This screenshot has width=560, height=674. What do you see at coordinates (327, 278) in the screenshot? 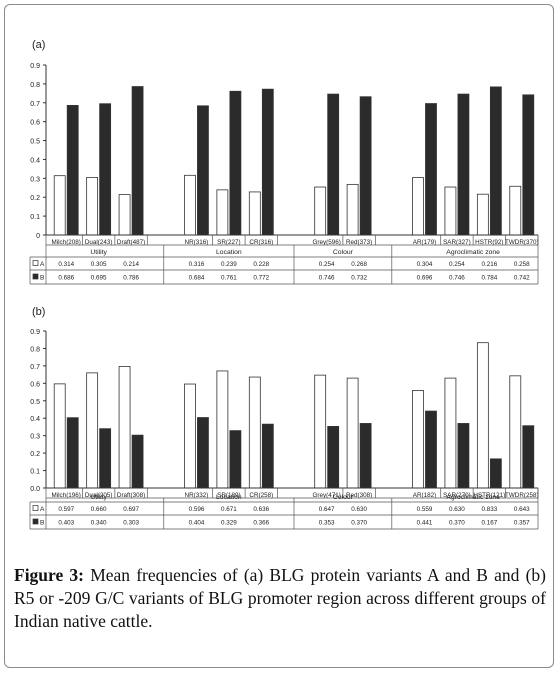
I see `data-label: 0.746` at bounding box center [327, 278].